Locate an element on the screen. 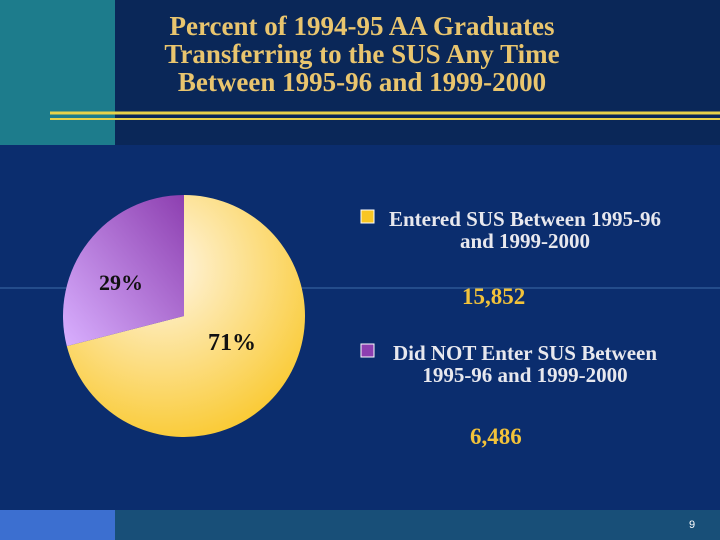 The height and width of the screenshot is (540, 720). footer-accent is located at coordinates (57, 525).